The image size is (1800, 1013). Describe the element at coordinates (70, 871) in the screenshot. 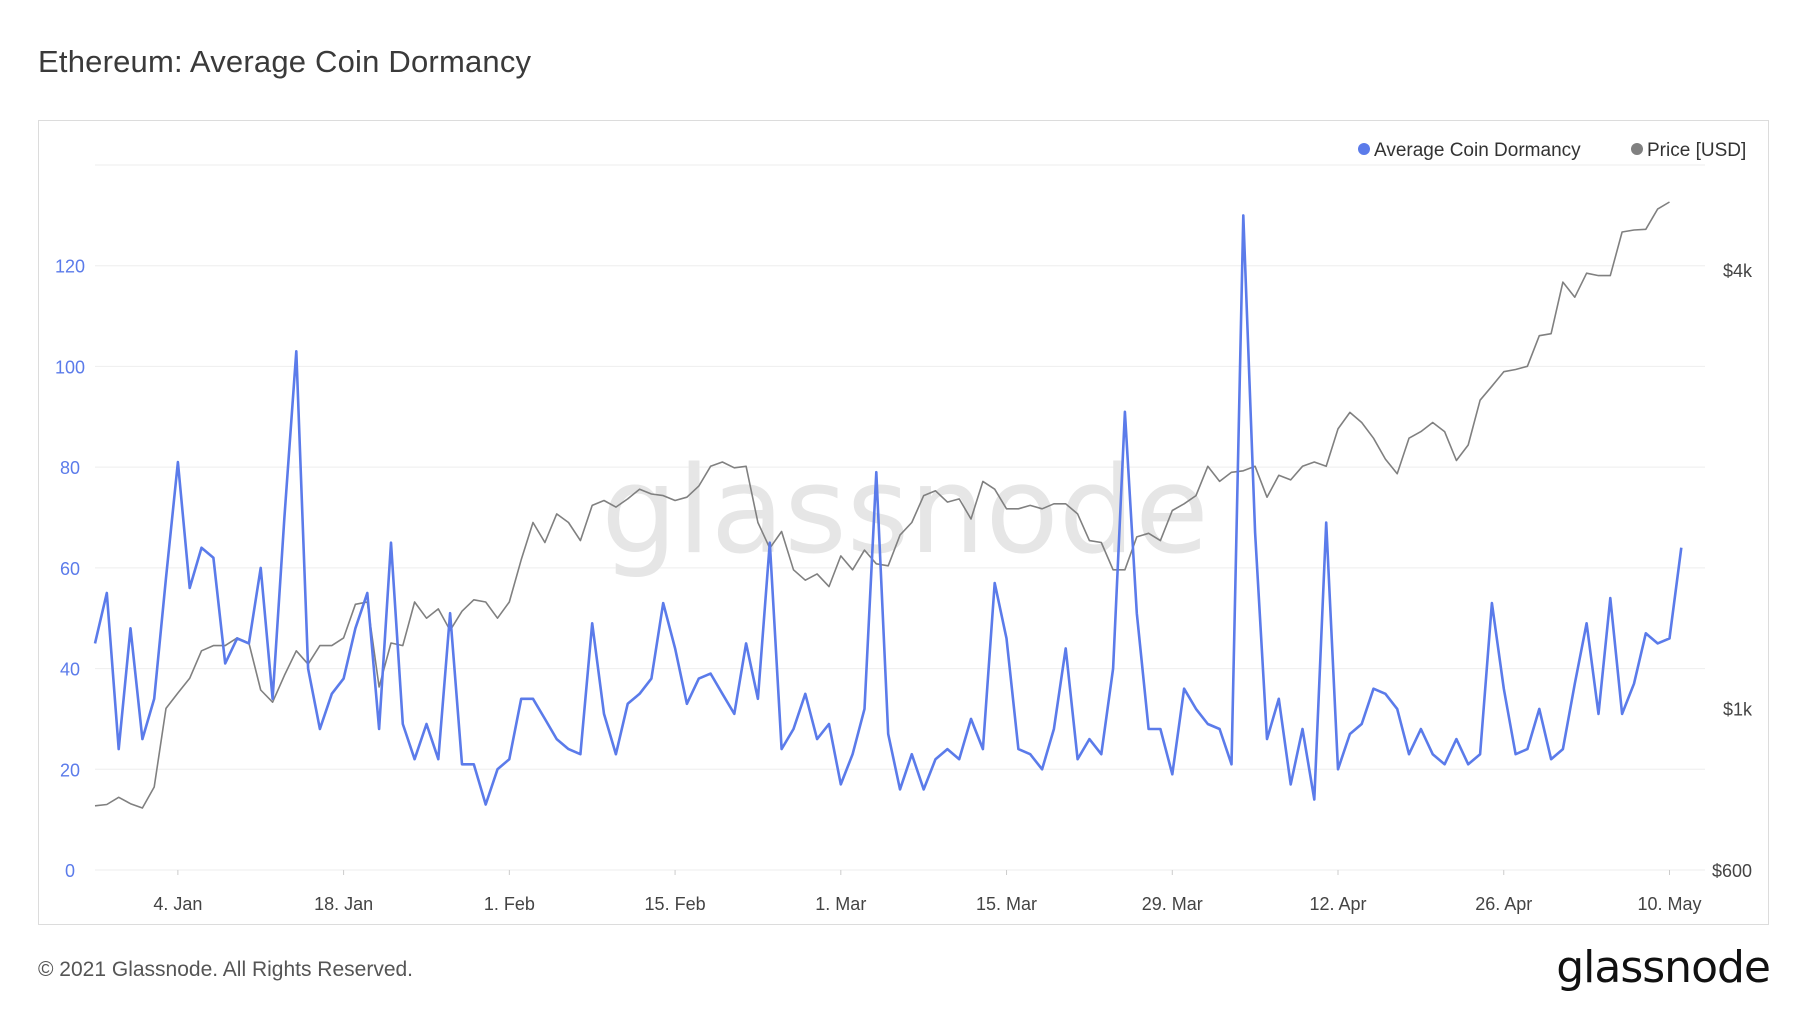

I see `y-left-tick-label: 0` at that location.